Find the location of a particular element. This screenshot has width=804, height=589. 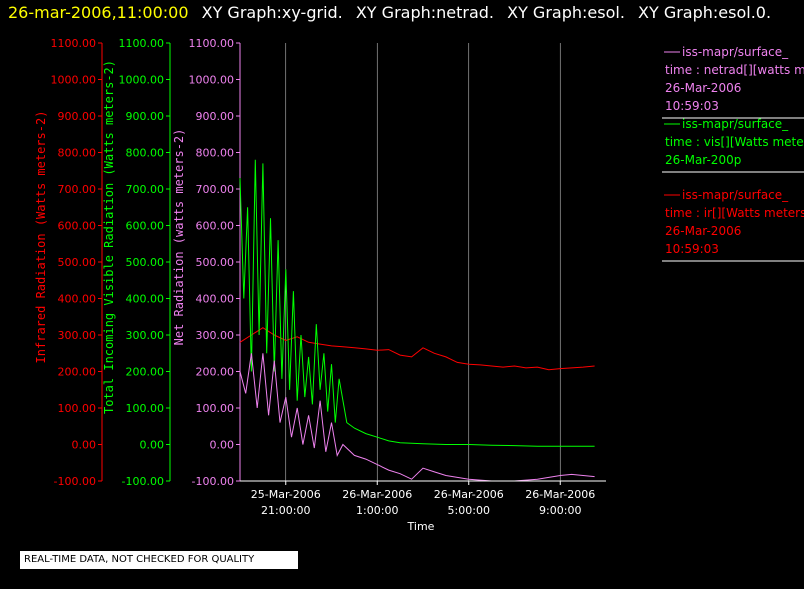

y-tick-label-2-9: 200.00 is located at coordinates (215, 372).